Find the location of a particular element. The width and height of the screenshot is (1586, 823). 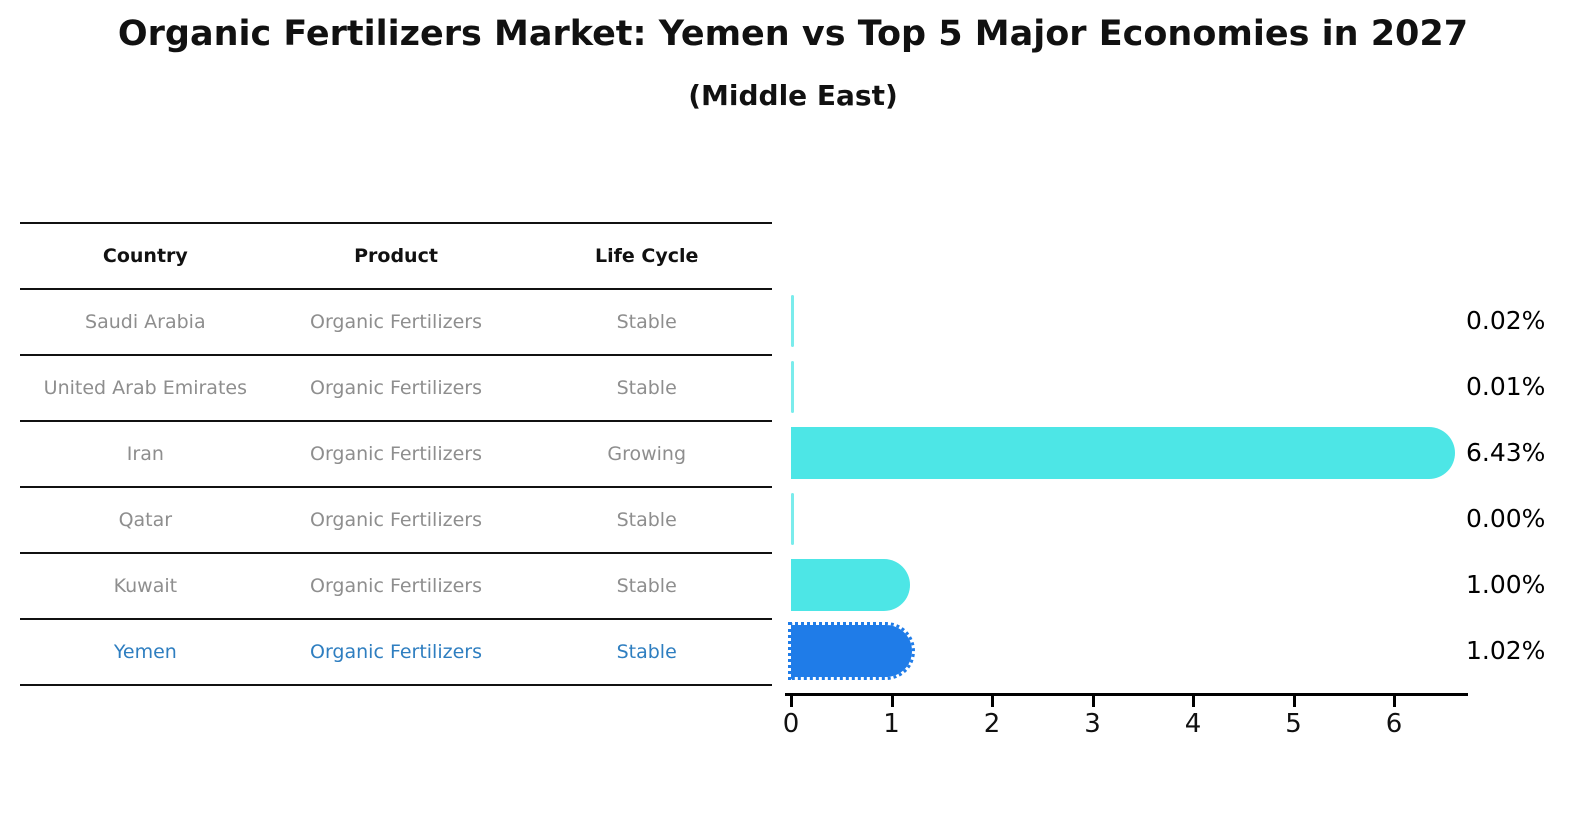

table-row-kuwait: Kuwait Organic Fertilizers Stable is located at coordinates (396, 587).